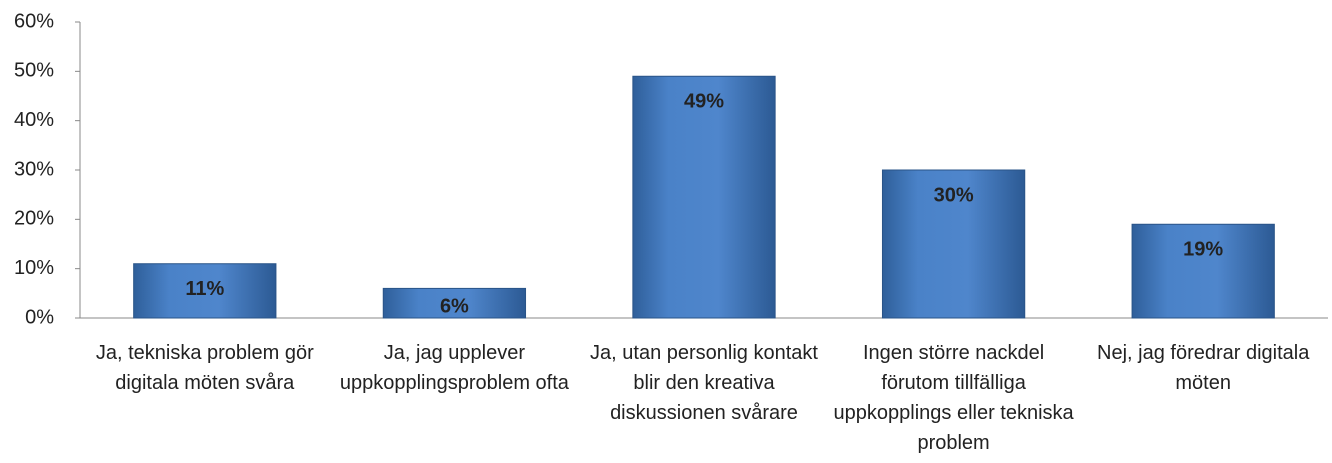  What do you see at coordinates (1203, 250) in the screenshot?
I see `data-label: 19%` at bounding box center [1203, 250].